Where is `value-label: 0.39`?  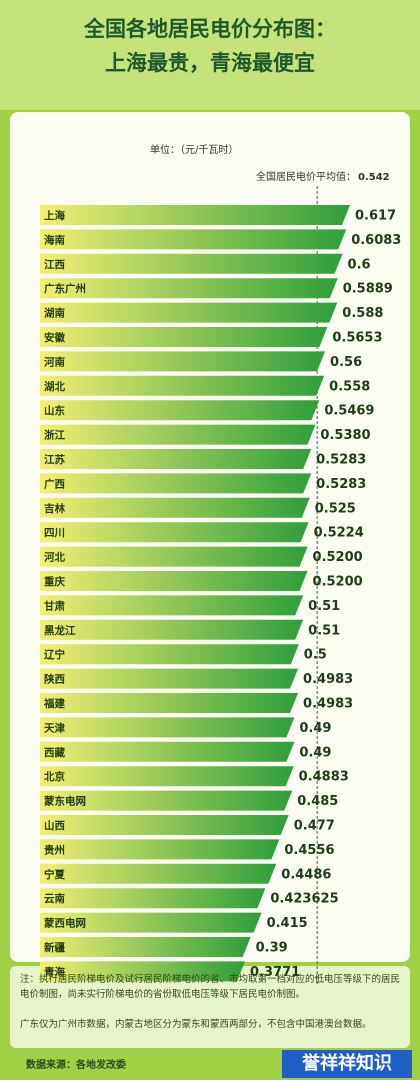 value-label: 0.39 is located at coordinates (272, 948).